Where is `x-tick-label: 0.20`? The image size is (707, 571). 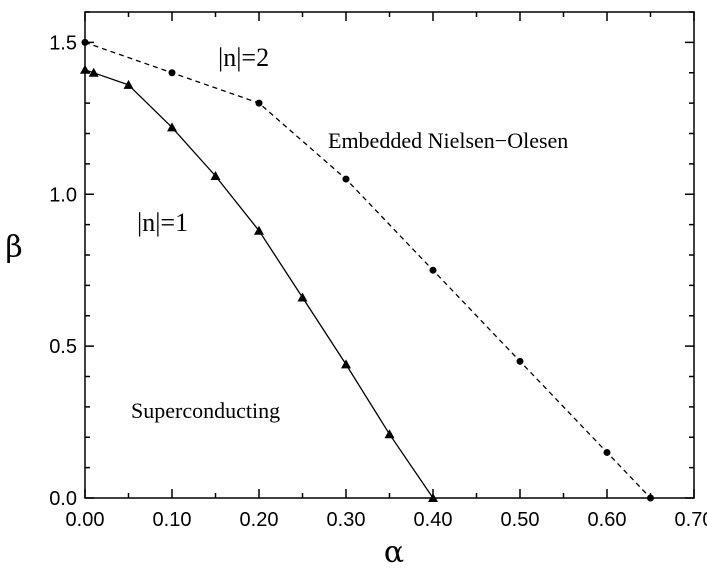 x-tick-label: 0.20 is located at coordinates (259, 520).